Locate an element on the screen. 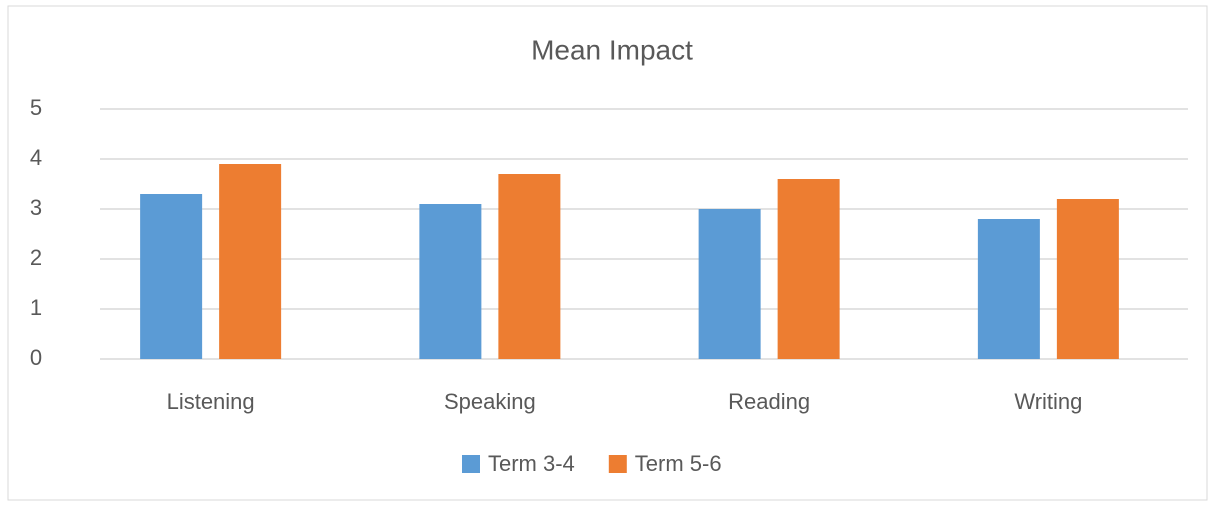 The image size is (1215, 506). y-tick-label: 3 is located at coordinates (36, 207).